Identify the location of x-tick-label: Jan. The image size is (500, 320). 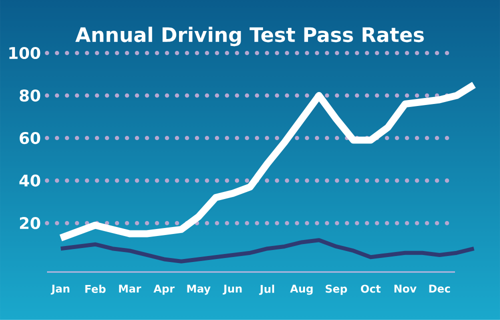
(60, 289).